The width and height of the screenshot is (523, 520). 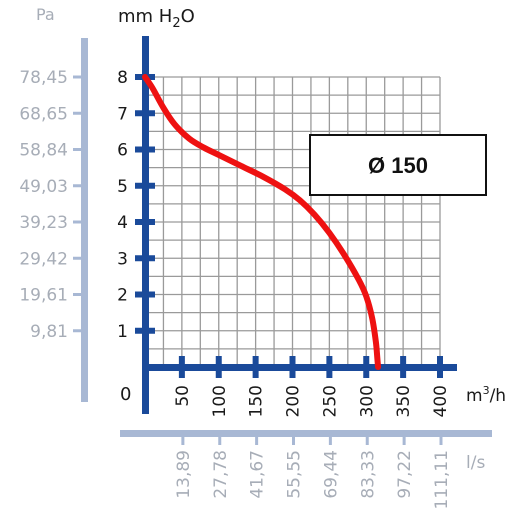 I want to click on x-tick-label: 200, so click(x=294, y=401).